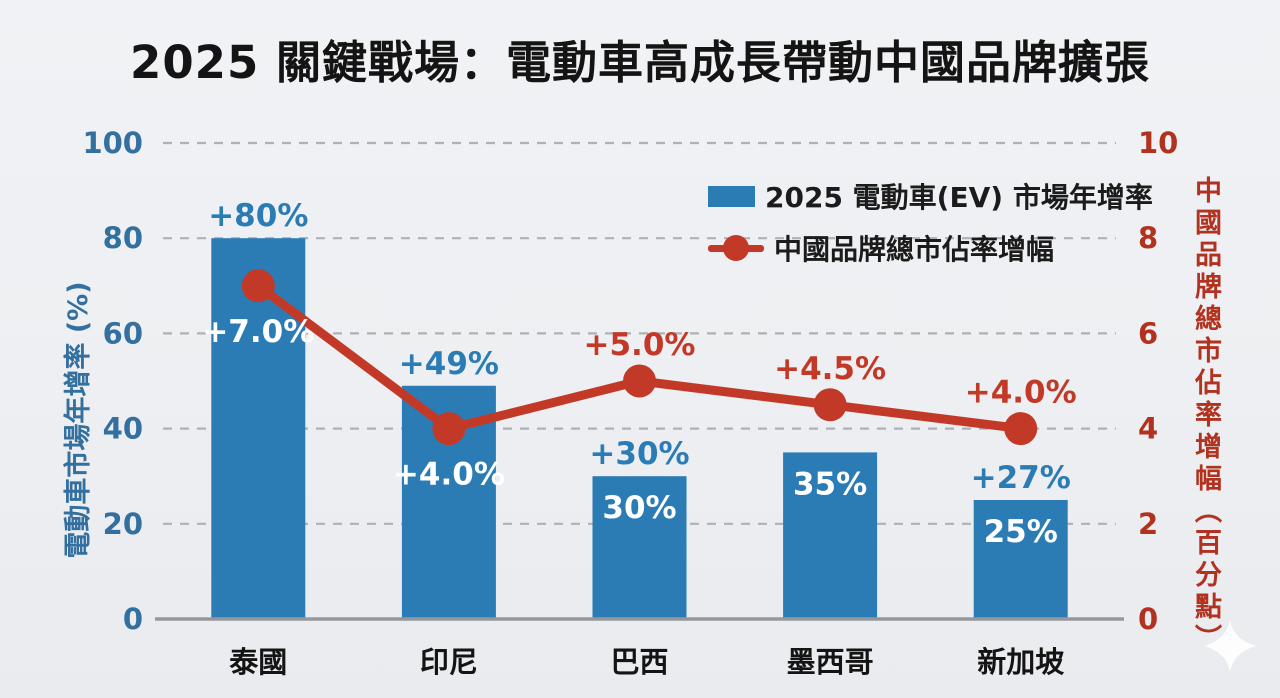 This screenshot has height=698, width=1280. Describe the element at coordinates (1158, 143) in the screenshot. I see `right-tick-10: 10` at that location.